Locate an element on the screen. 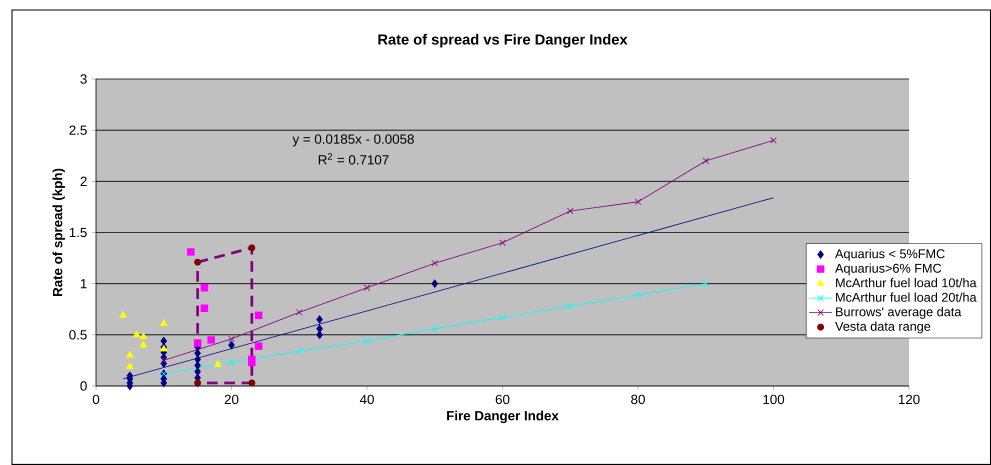 This screenshot has width=991, height=465. y-tick-label: 1 is located at coordinates (83, 283).